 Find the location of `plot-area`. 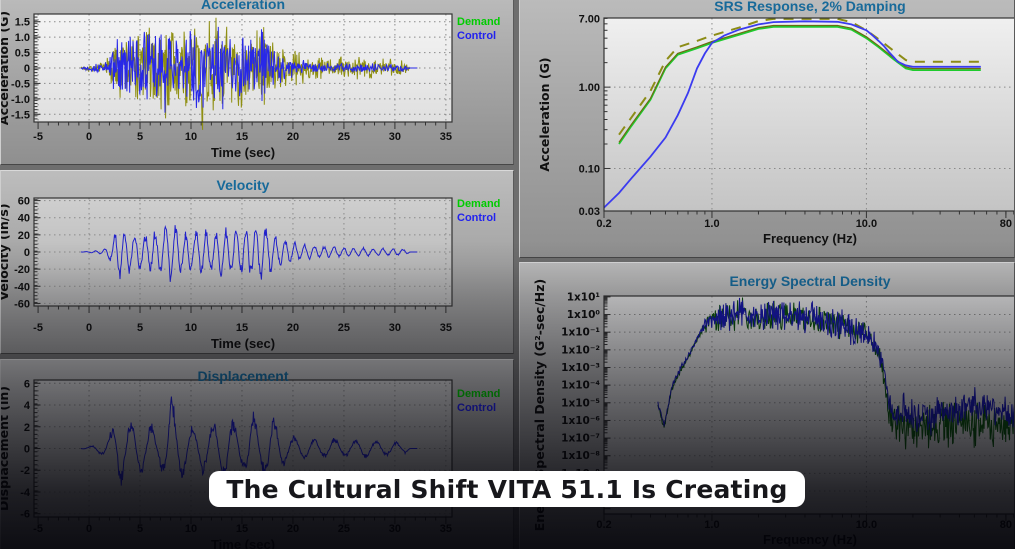

plot-area is located at coordinates (809, 114).